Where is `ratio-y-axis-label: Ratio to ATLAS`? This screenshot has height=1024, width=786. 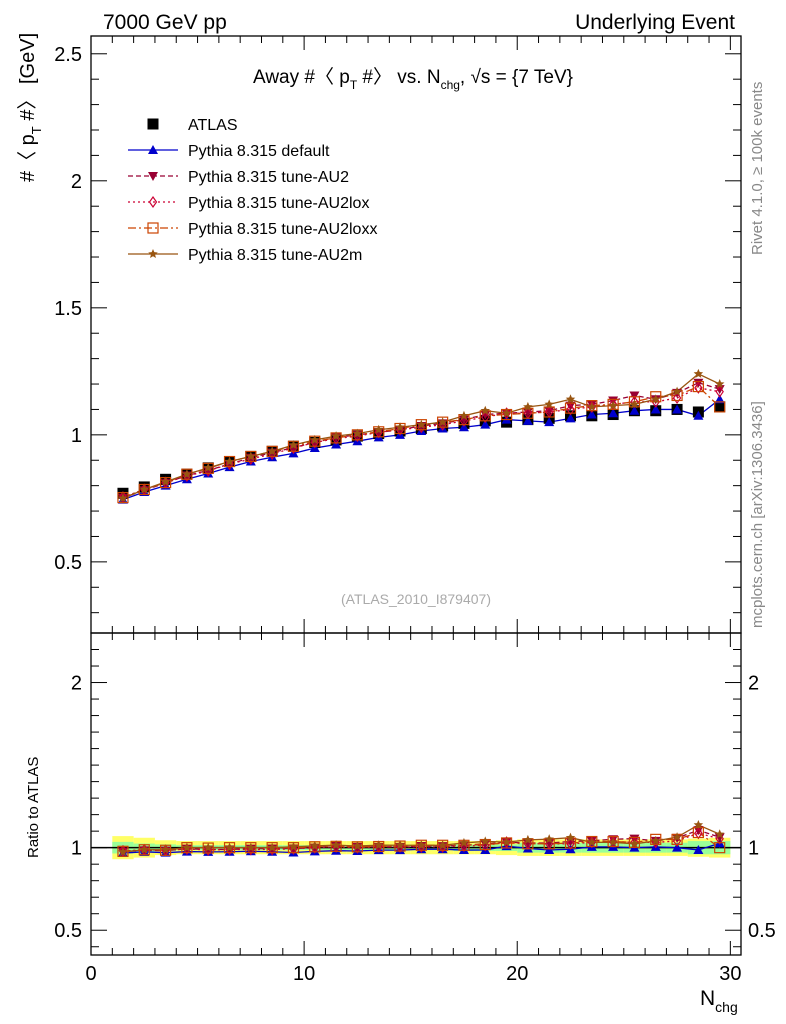
ratio-y-axis-label: Ratio to ATLAS is located at coordinates (33, 807).